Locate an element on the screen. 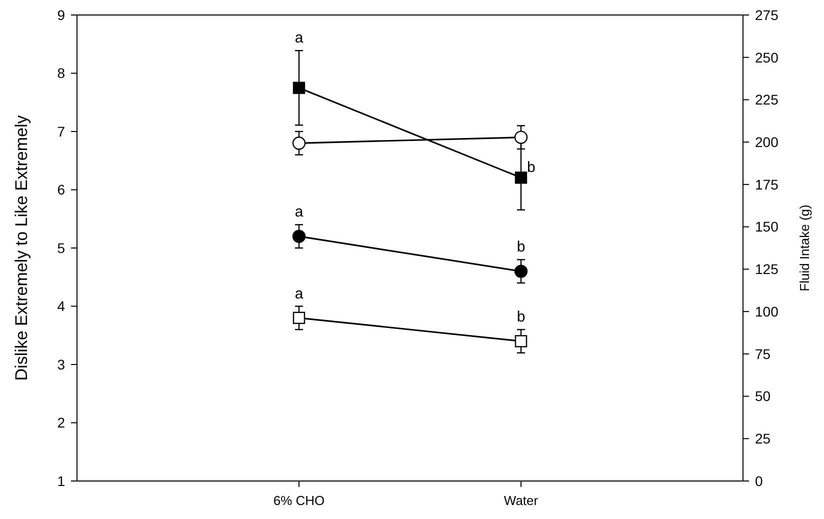  y2-tick-label: 25 is located at coordinates (763, 438).